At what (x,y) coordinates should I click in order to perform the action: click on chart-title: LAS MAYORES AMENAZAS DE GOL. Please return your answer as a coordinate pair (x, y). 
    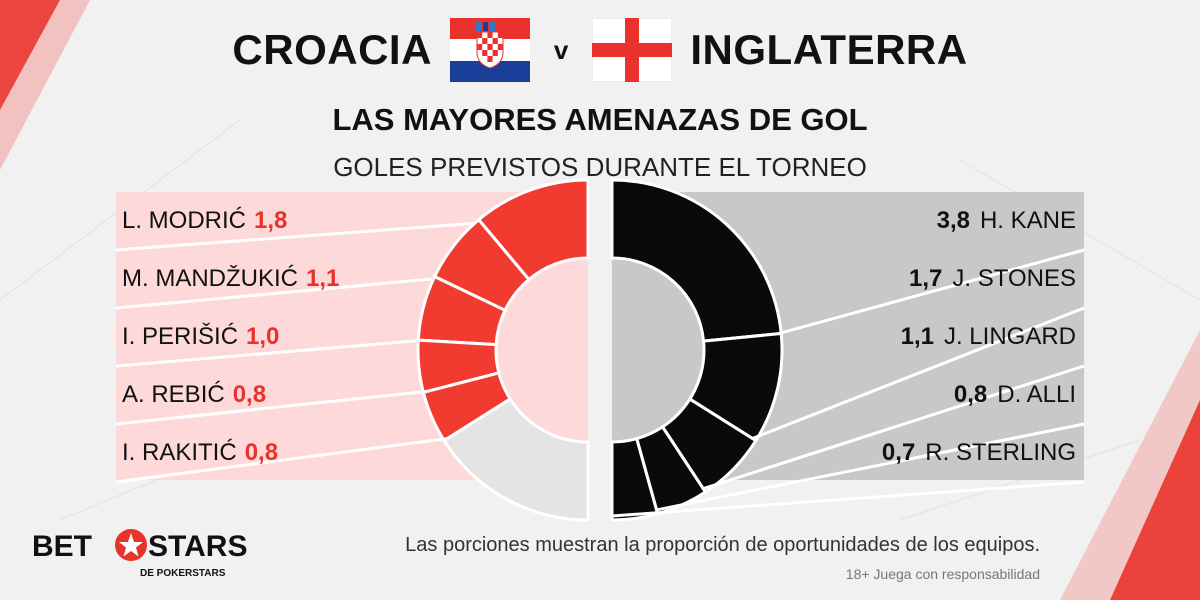
    Looking at the image, I should click on (600, 119).